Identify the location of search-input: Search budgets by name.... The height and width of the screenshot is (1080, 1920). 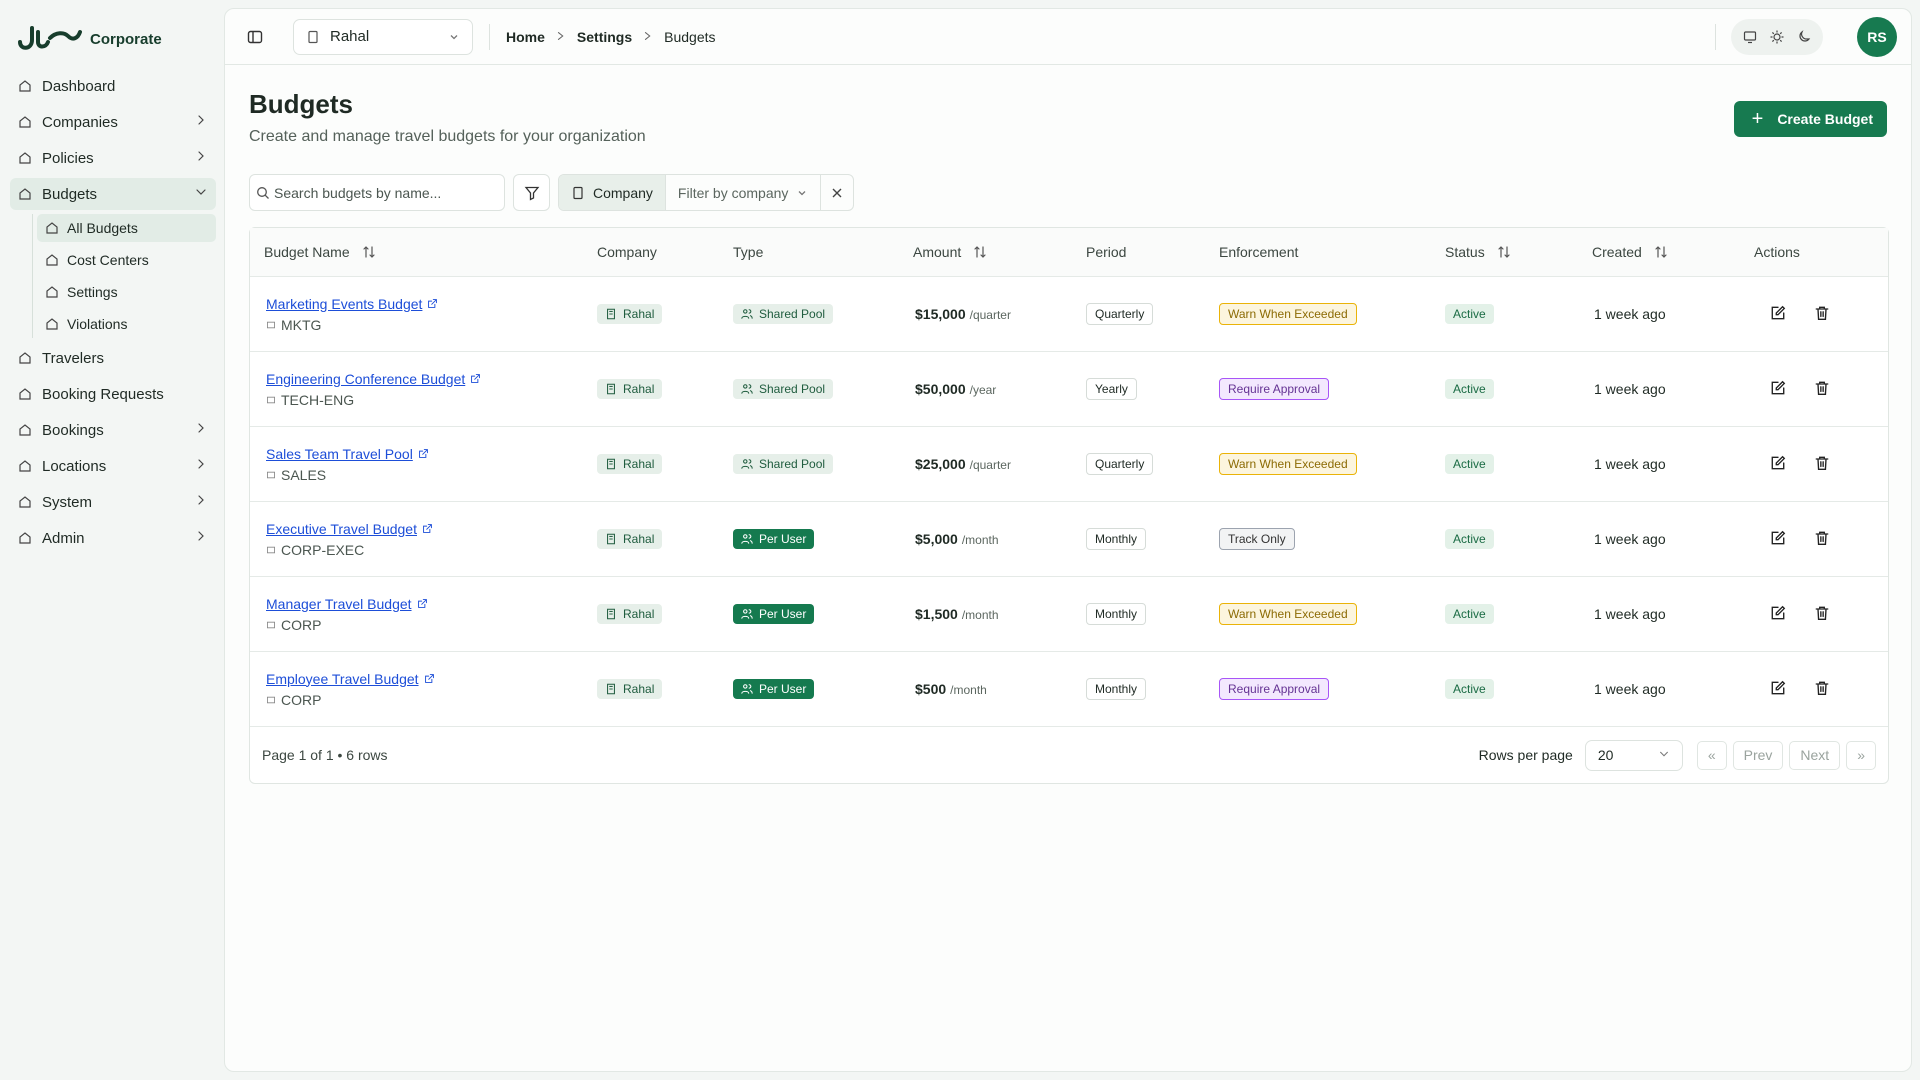
(377, 192).